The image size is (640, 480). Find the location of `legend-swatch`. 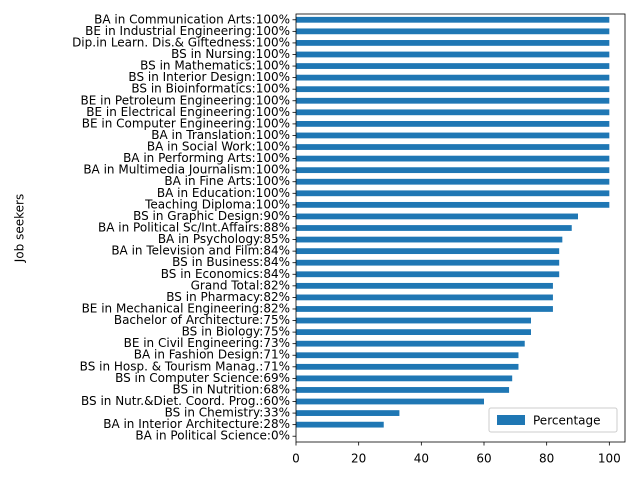

legend-swatch is located at coordinates (511, 420).